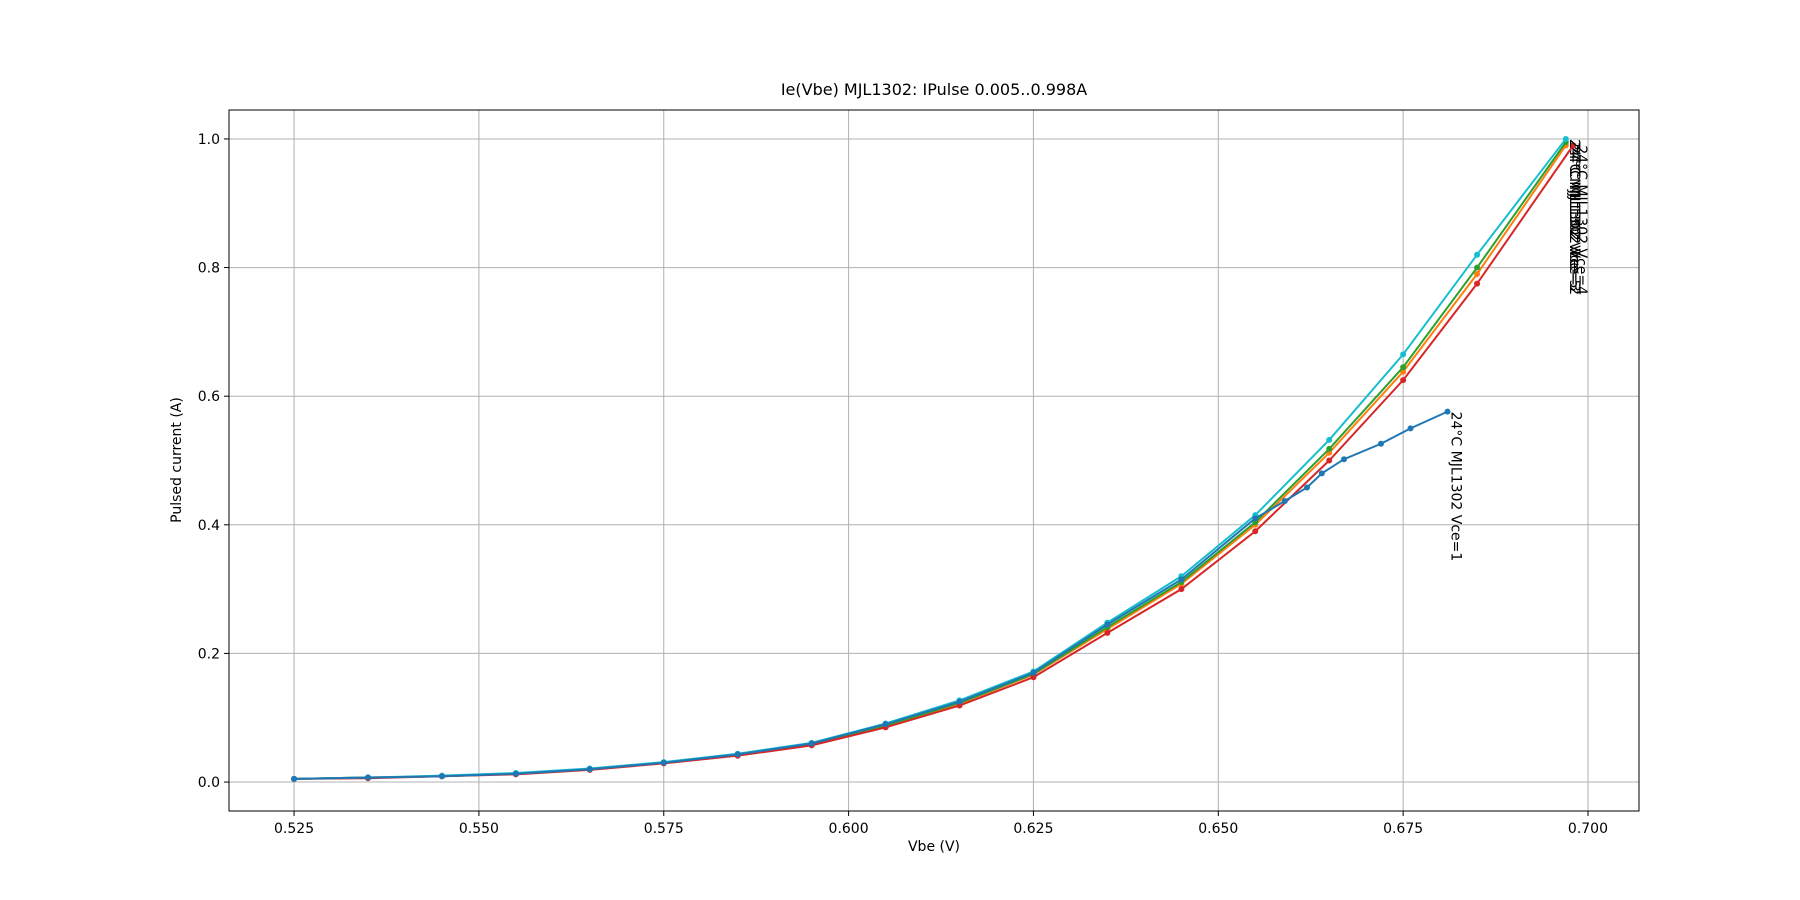 Image resolution: width=1800 pixels, height=900 pixels. Describe the element at coordinates (209, 526) in the screenshot. I see `y-tick-label: 0.4` at that location.